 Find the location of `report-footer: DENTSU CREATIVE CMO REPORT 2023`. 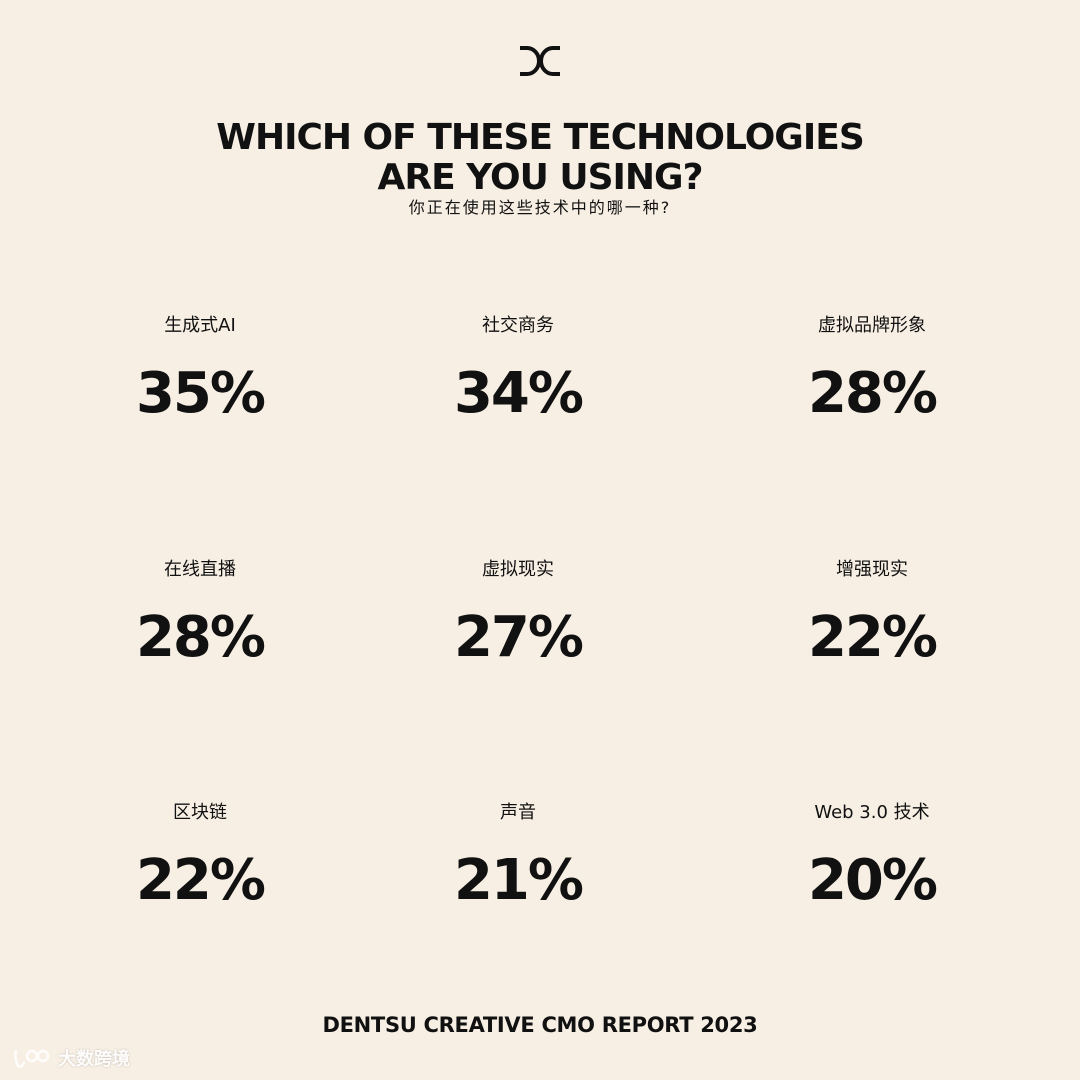

report-footer: DENTSU CREATIVE CMO REPORT 2023 is located at coordinates (540, 1025).